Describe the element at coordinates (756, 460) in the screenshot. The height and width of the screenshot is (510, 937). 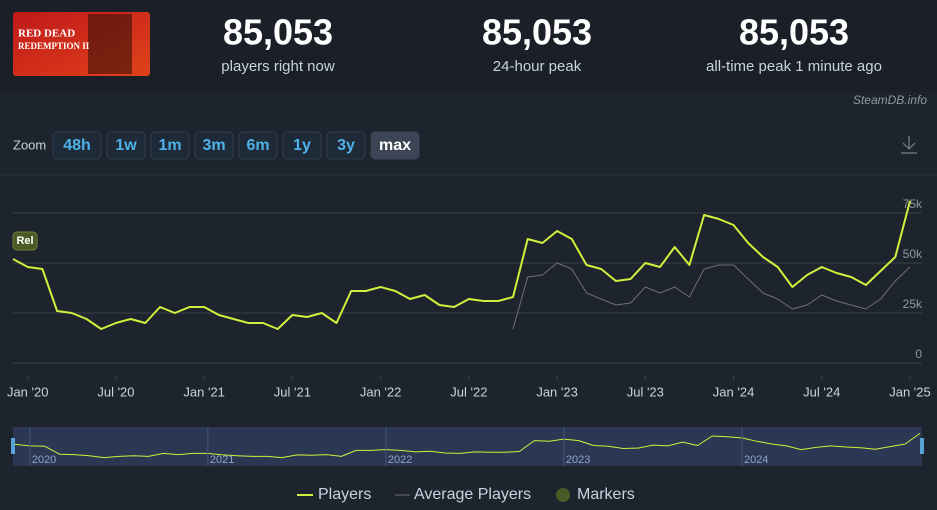
I see `navigator-label: 2024` at that location.